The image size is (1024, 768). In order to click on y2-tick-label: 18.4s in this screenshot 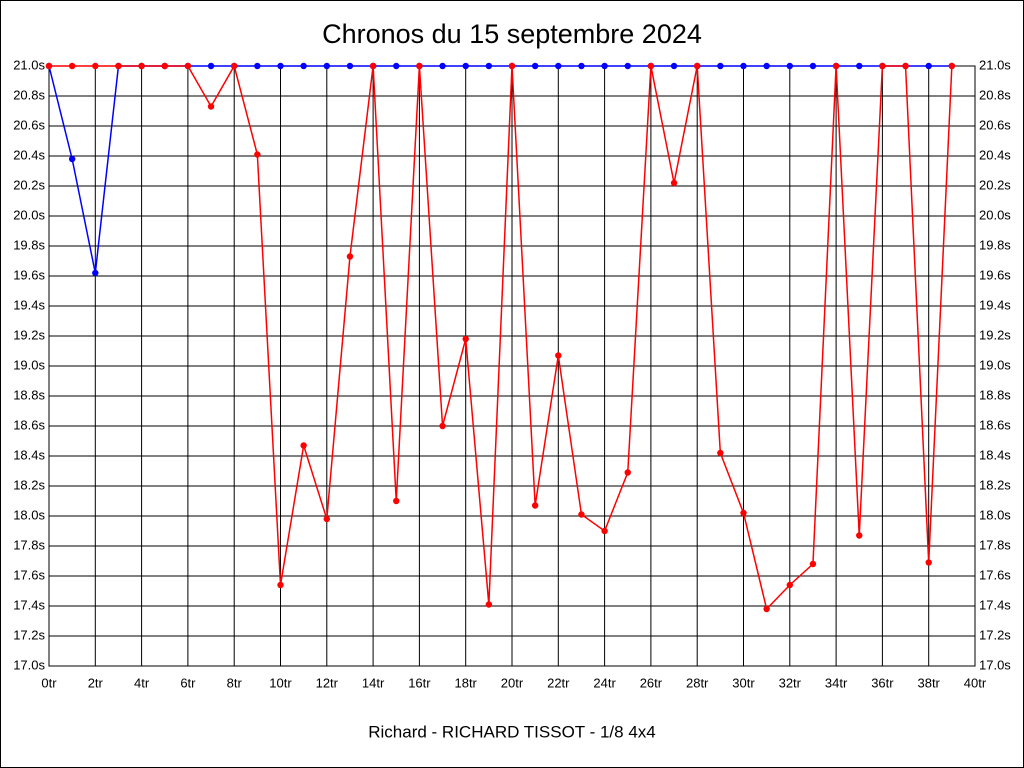, I will do `click(995, 454)`.